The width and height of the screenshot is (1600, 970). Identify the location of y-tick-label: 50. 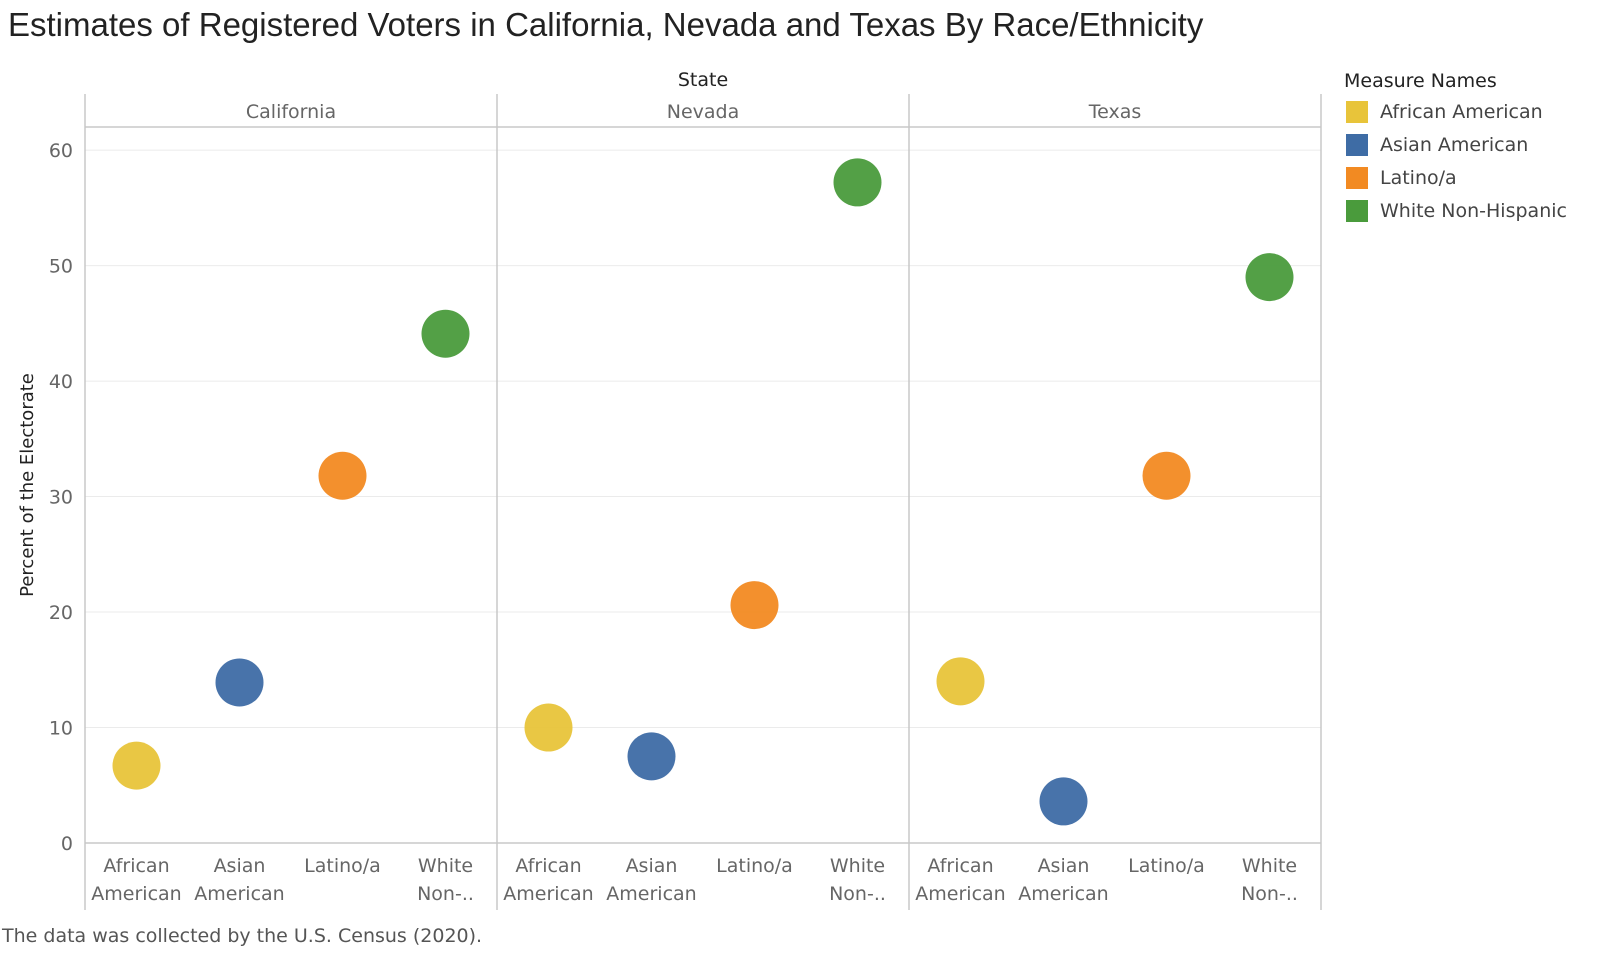
(61, 267).